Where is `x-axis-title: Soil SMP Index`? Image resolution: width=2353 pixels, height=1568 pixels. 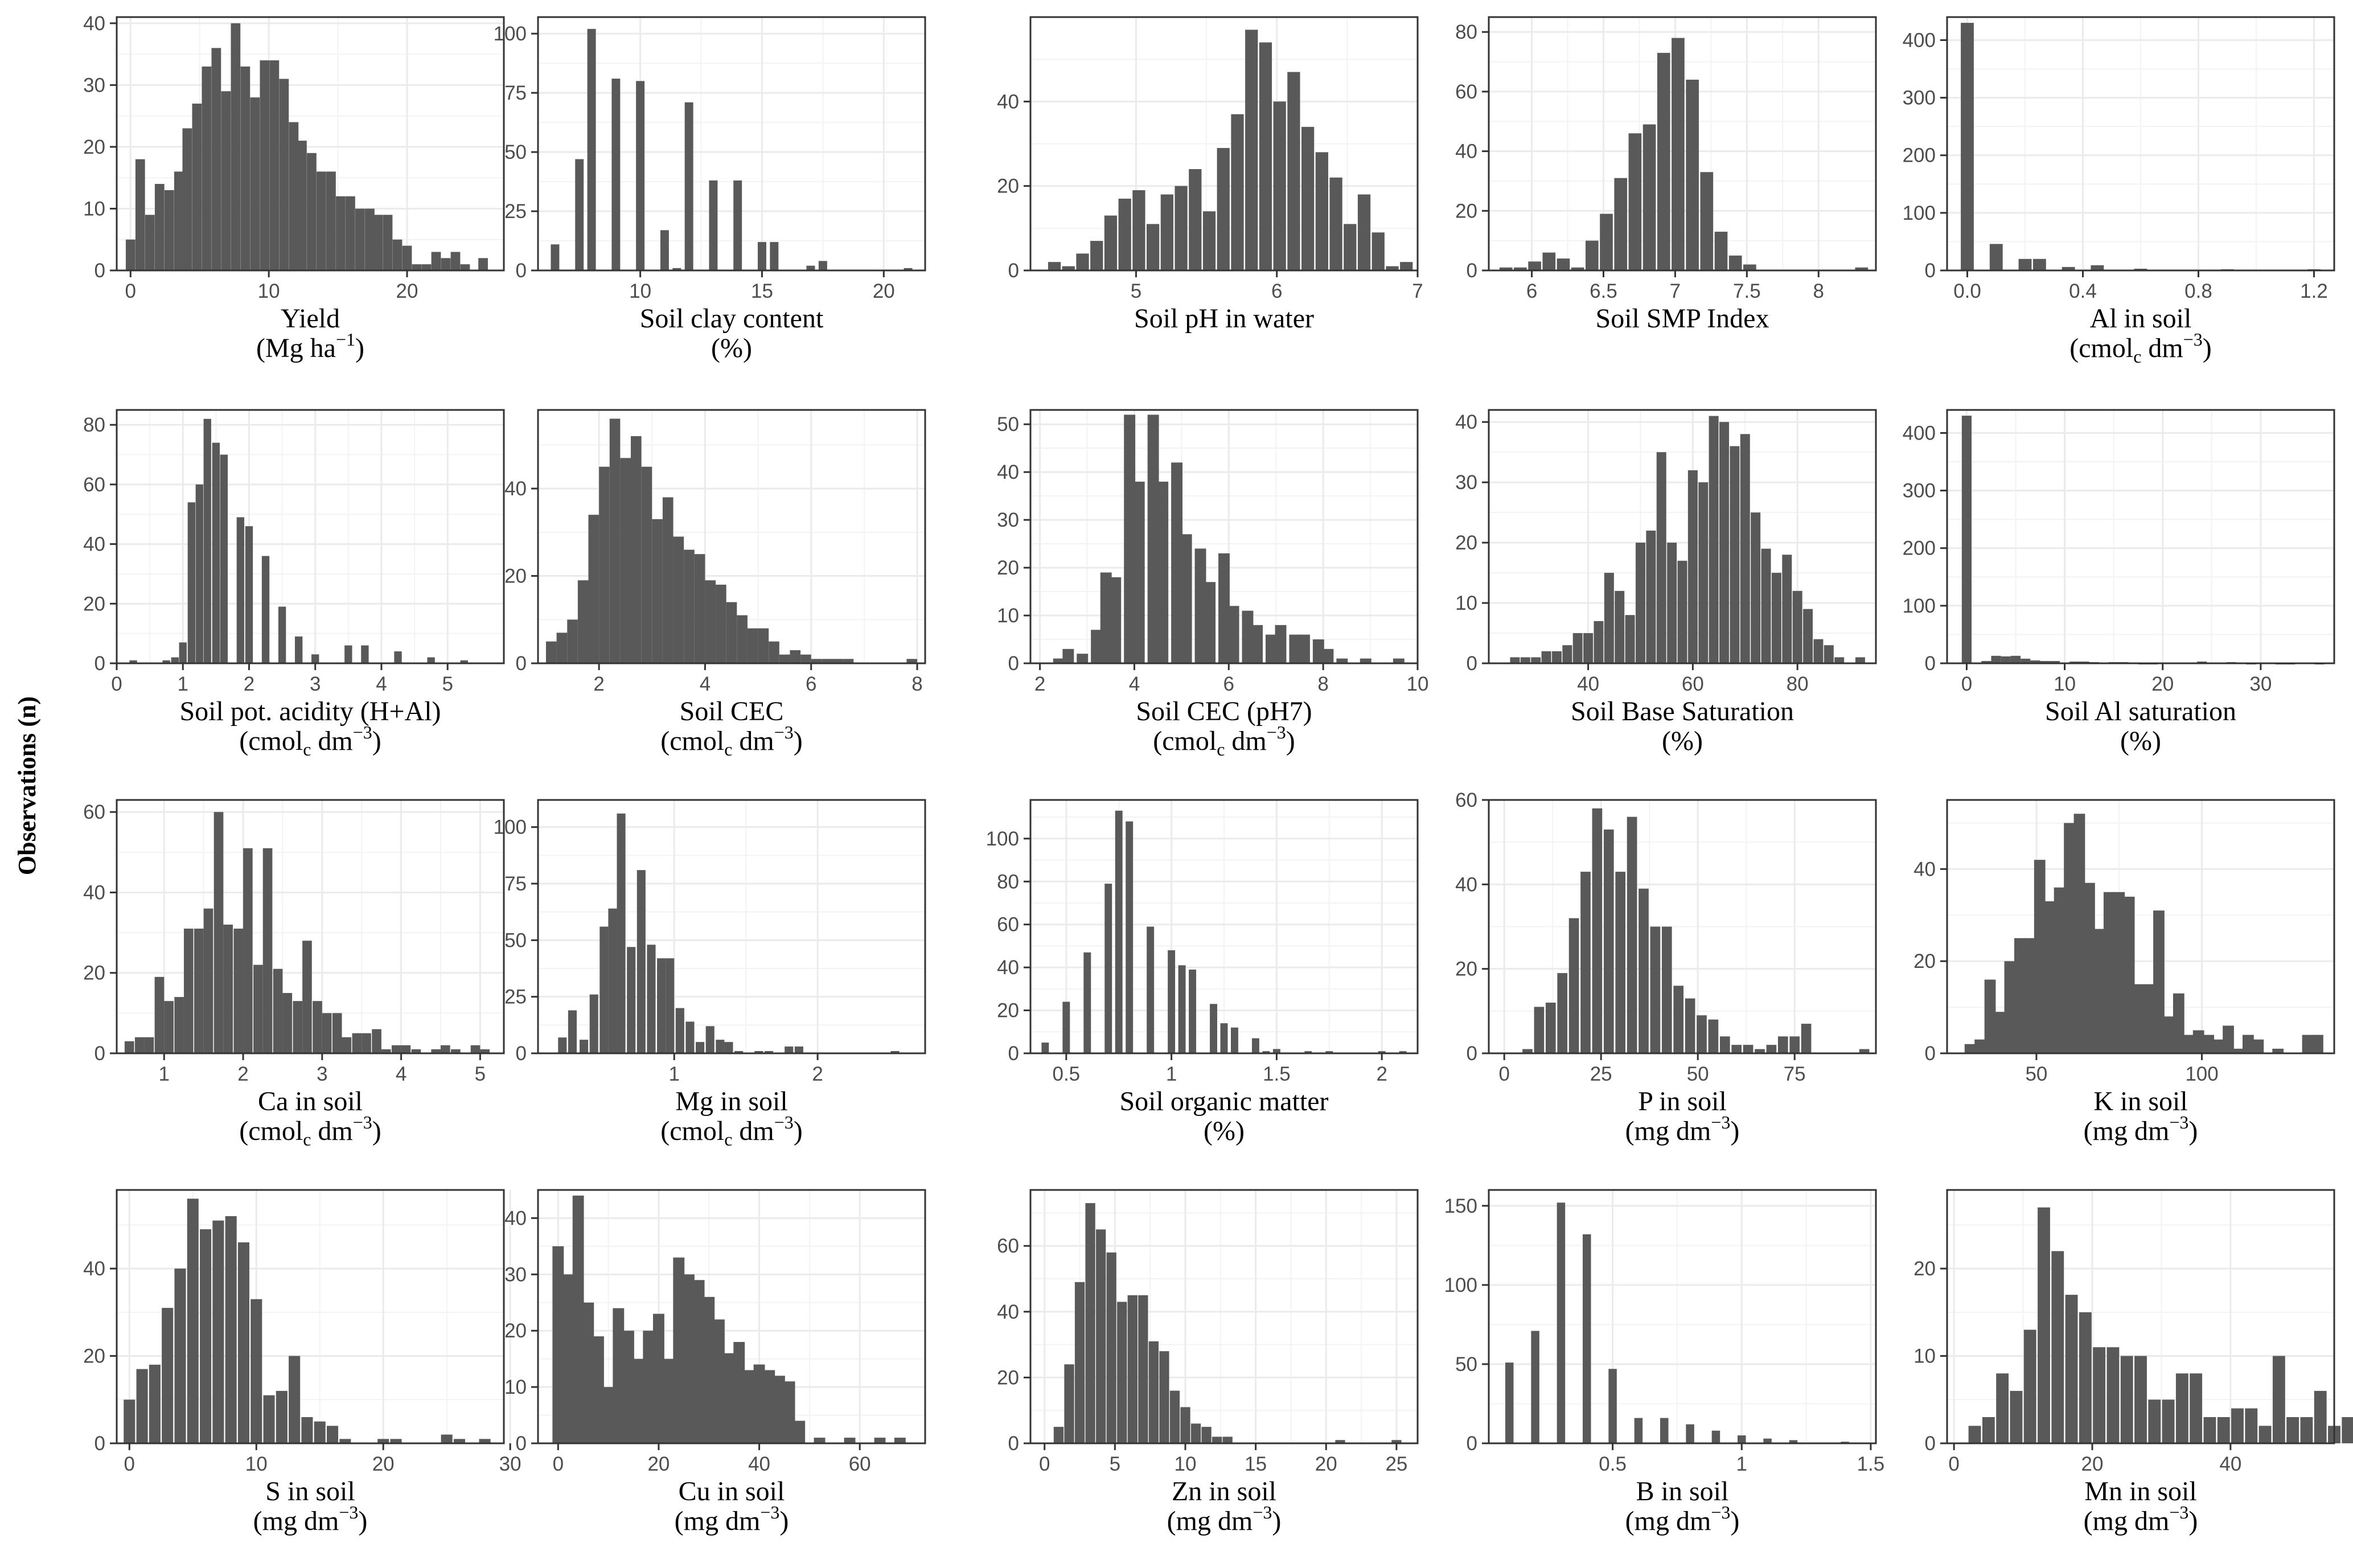
x-axis-title: Soil SMP Index is located at coordinates (1682, 318).